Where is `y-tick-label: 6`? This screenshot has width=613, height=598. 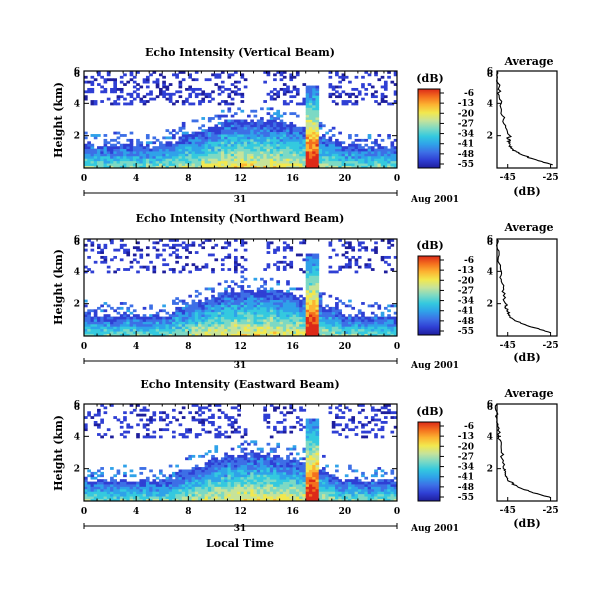
y-tick-label: 6 is located at coordinates (77, 72).